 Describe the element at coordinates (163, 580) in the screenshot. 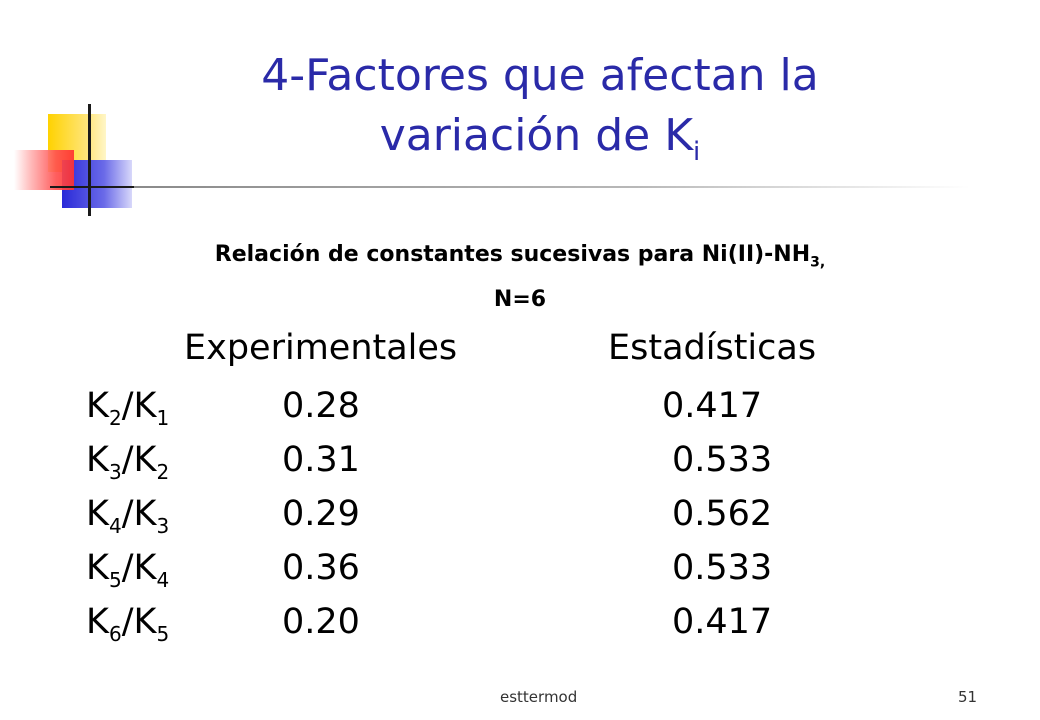

I see `ratio-denominator-subscript: 4` at that location.